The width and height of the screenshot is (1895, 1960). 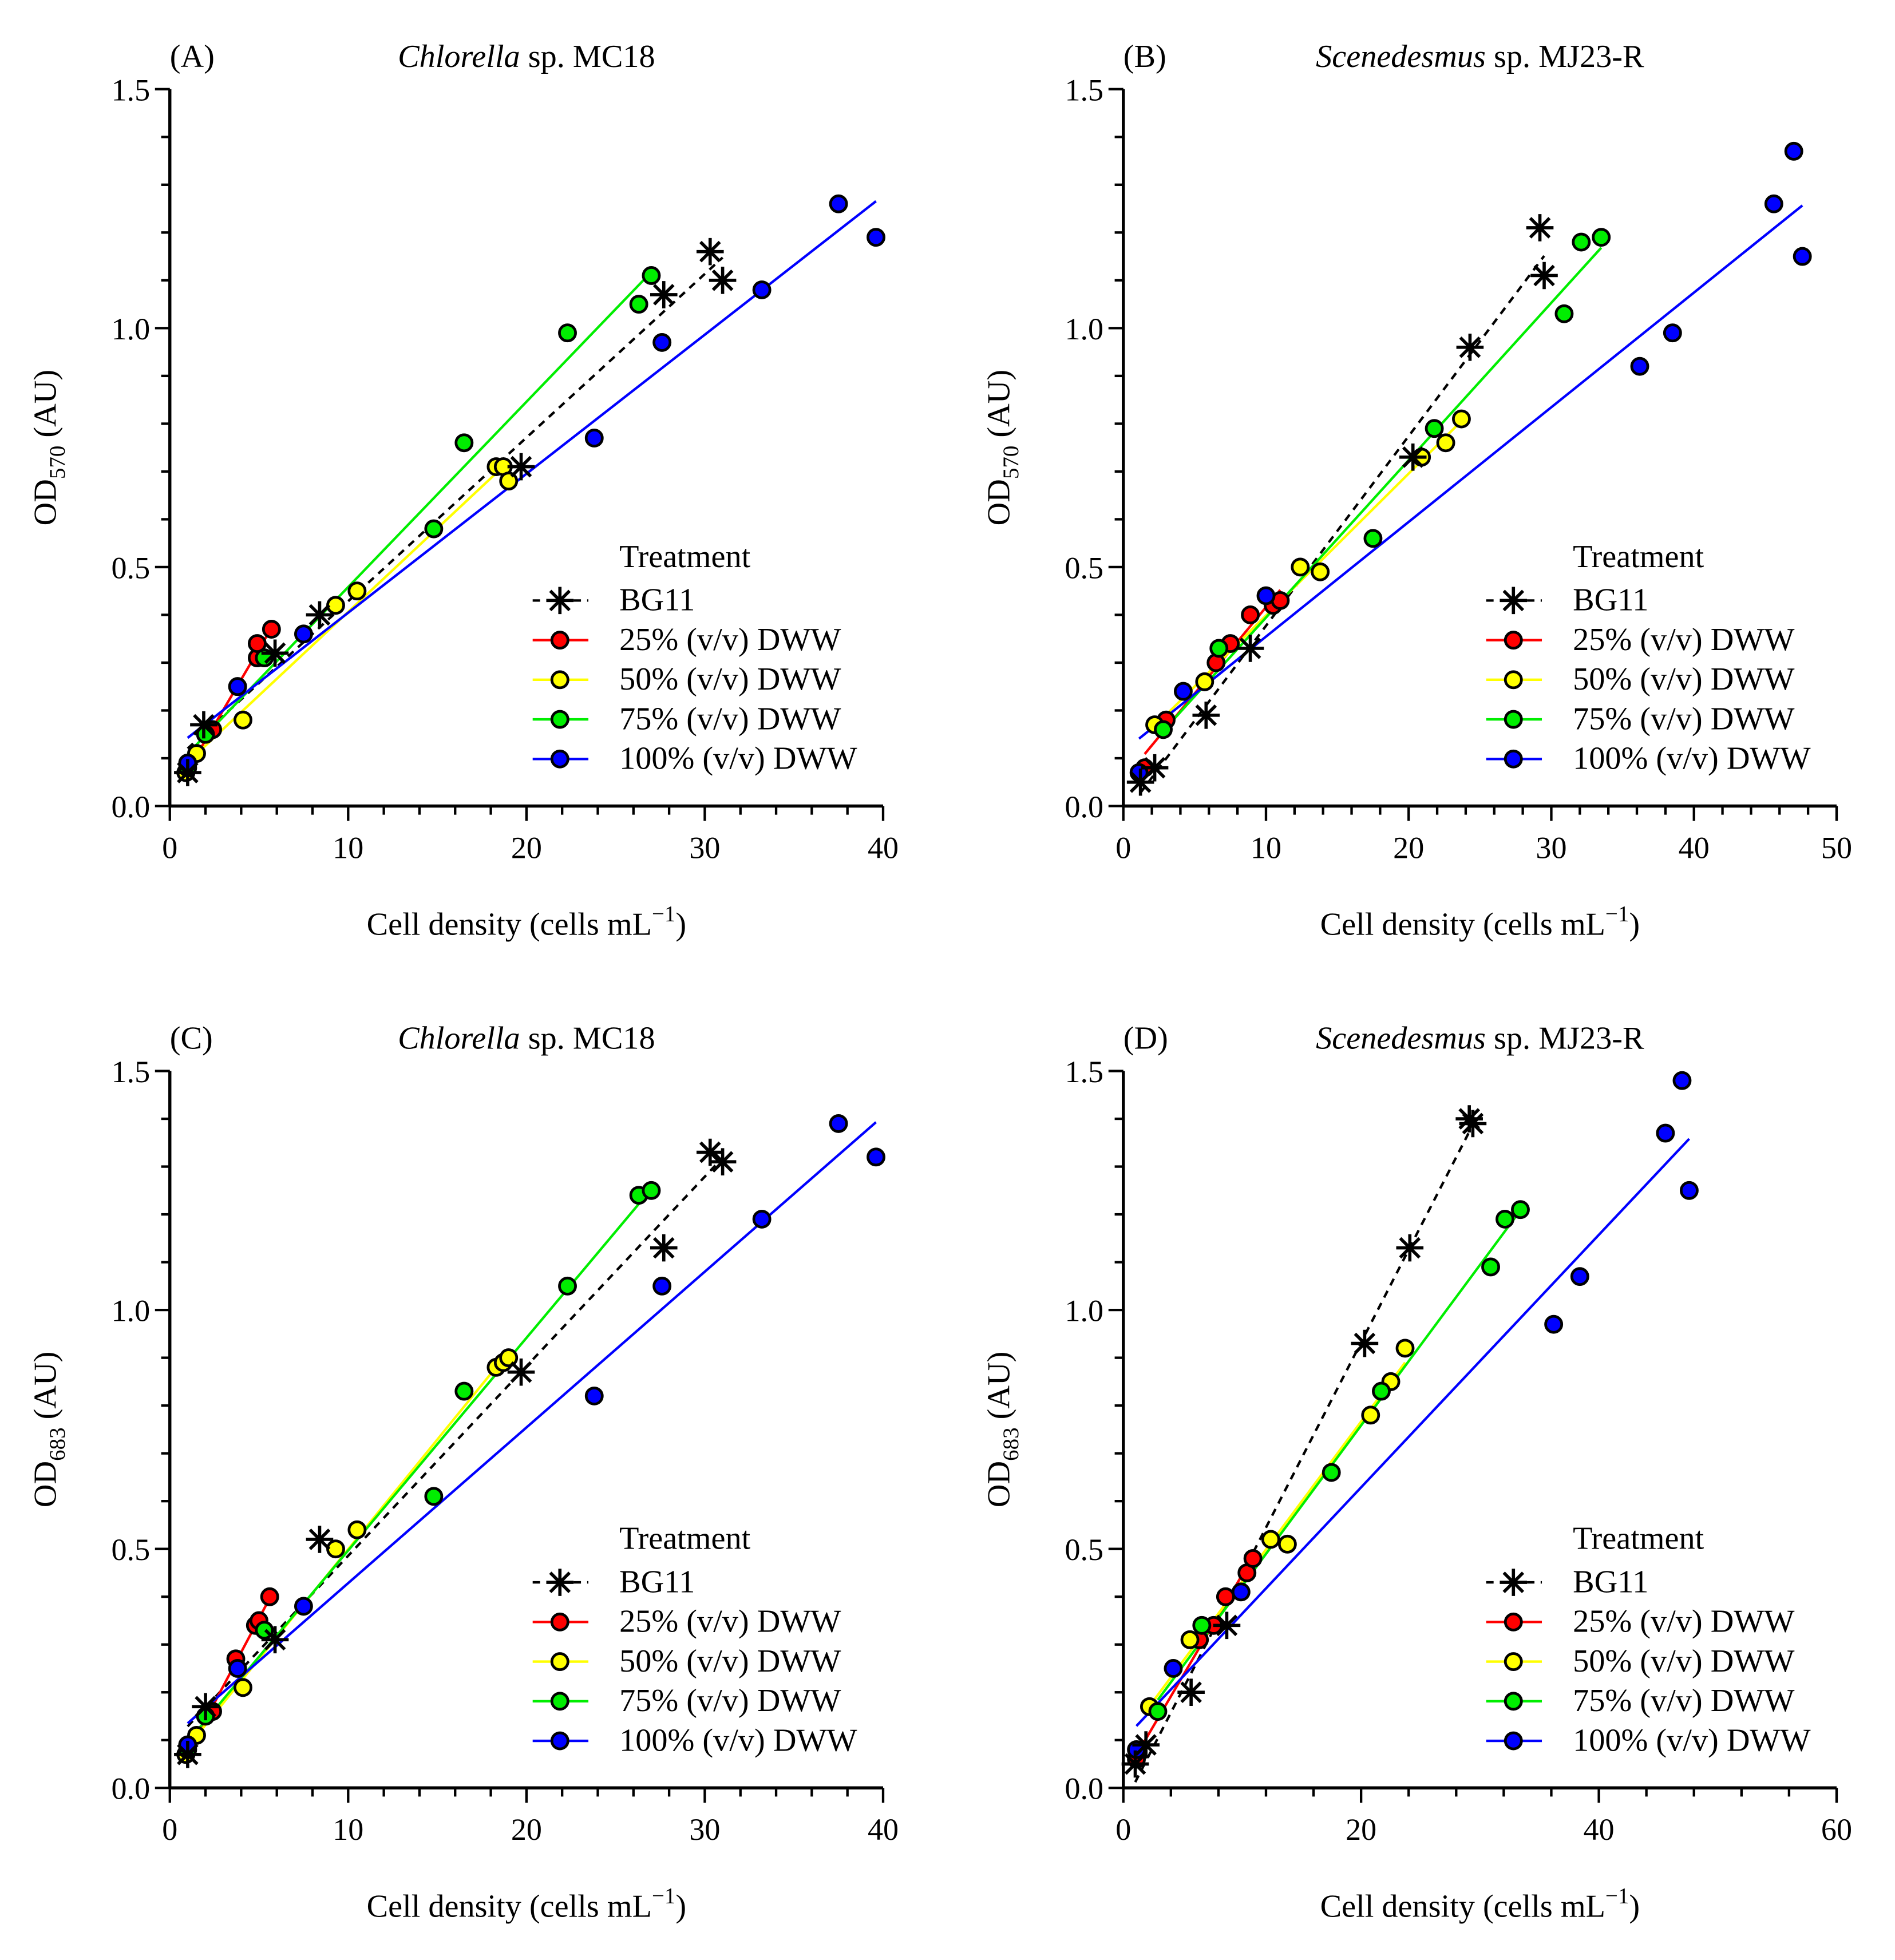 What do you see at coordinates (1836, 847) in the screenshot?
I see `x-tick-label: 50` at bounding box center [1836, 847].